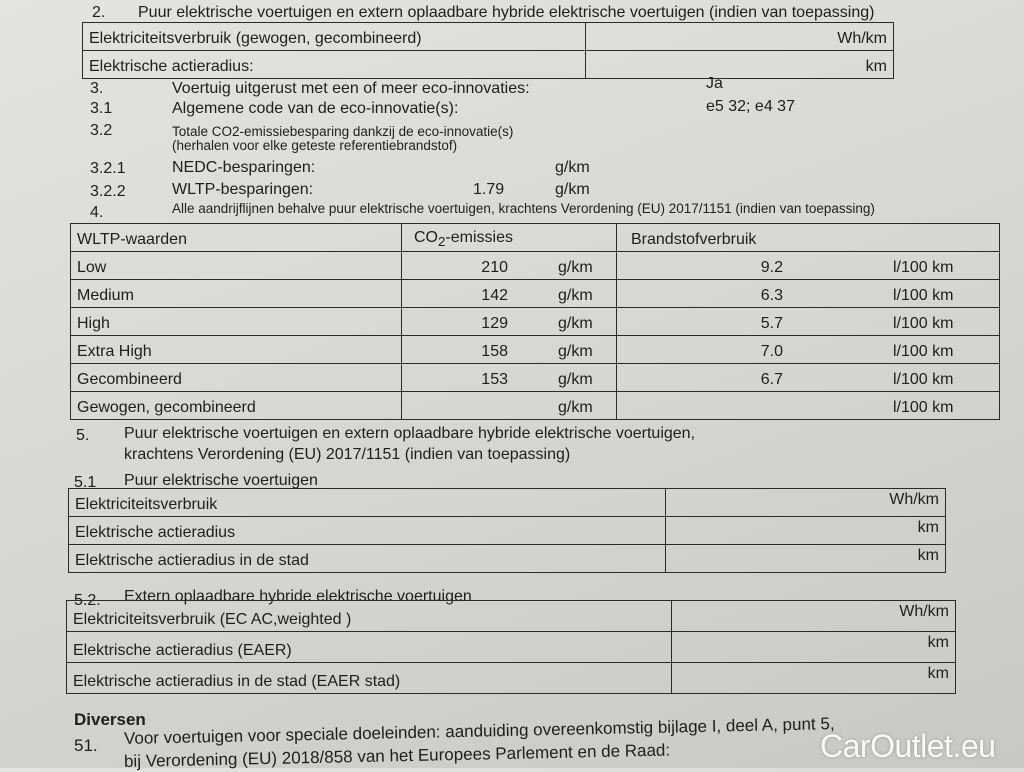 The height and width of the screenshot is (772, 1024). What do you see at coordinates (101, 130) in the screenshot?
I see `item-3-2-number: 3.2` at bounding box center [101, 130].